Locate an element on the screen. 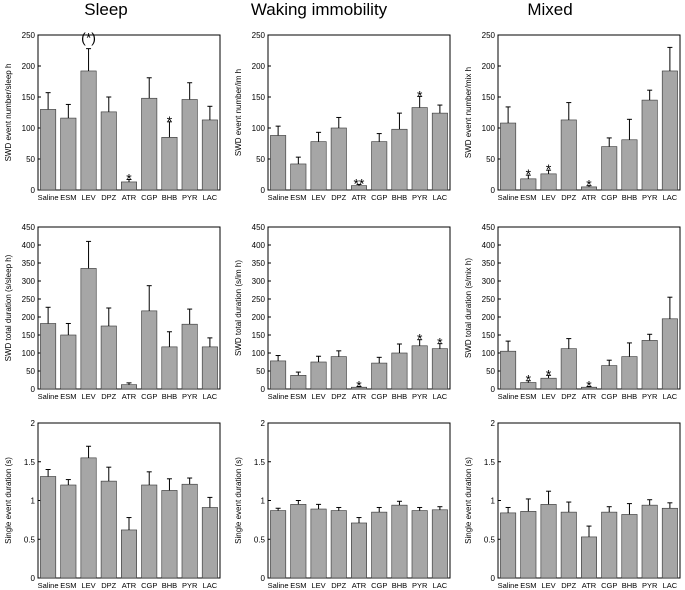 The height and width of the screenshot is (590, 685). sleep-number-ytick-label: 200 is located at coordinates (29, 66).